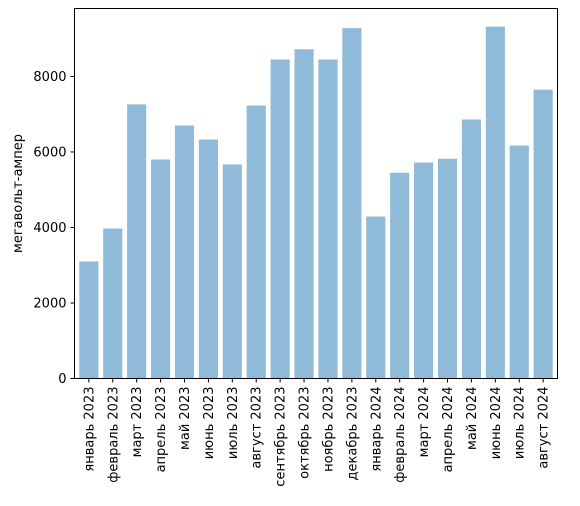 The width and height of the screenshot is (580, 506). What do you see at coordinates (305, 433) in the screenshot?
I see `x-tick-label-10: октябрь 2023` at bounding box center [305, 433].